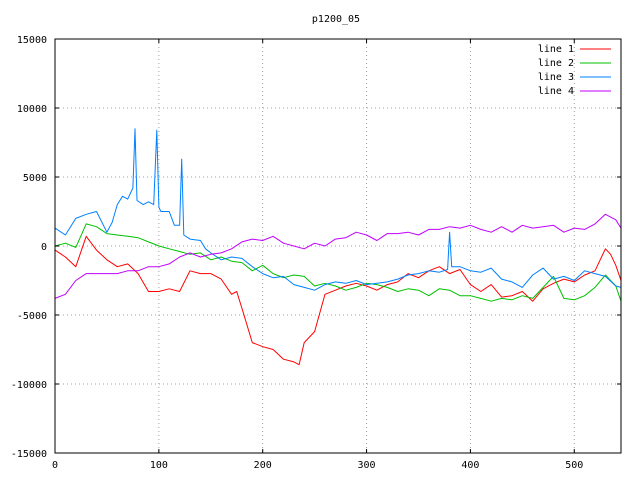 The width and height of the screenshot is (640, 480). I want to click on y-tick-label: -10000, so click(29, 385).